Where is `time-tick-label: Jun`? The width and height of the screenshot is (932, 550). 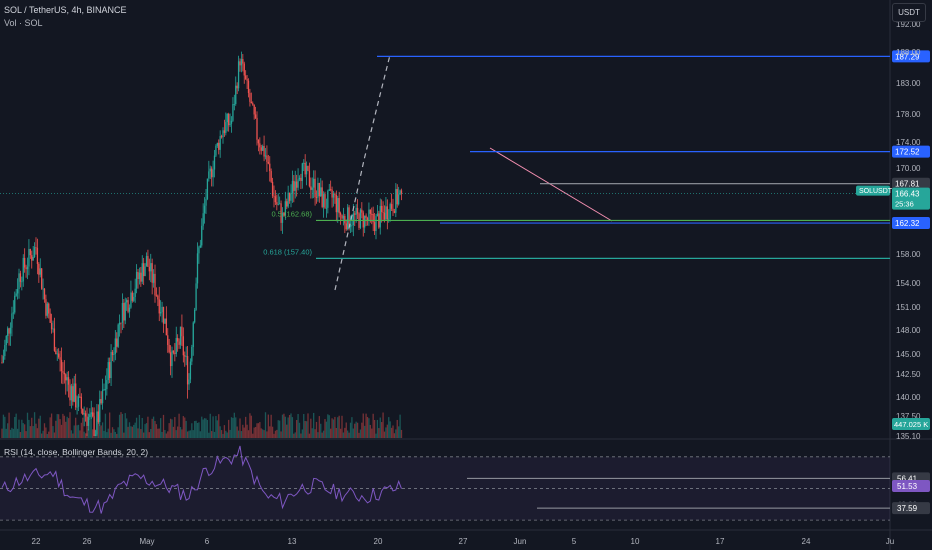
time-tick-label: Jun is located at coordinates (520, 541).